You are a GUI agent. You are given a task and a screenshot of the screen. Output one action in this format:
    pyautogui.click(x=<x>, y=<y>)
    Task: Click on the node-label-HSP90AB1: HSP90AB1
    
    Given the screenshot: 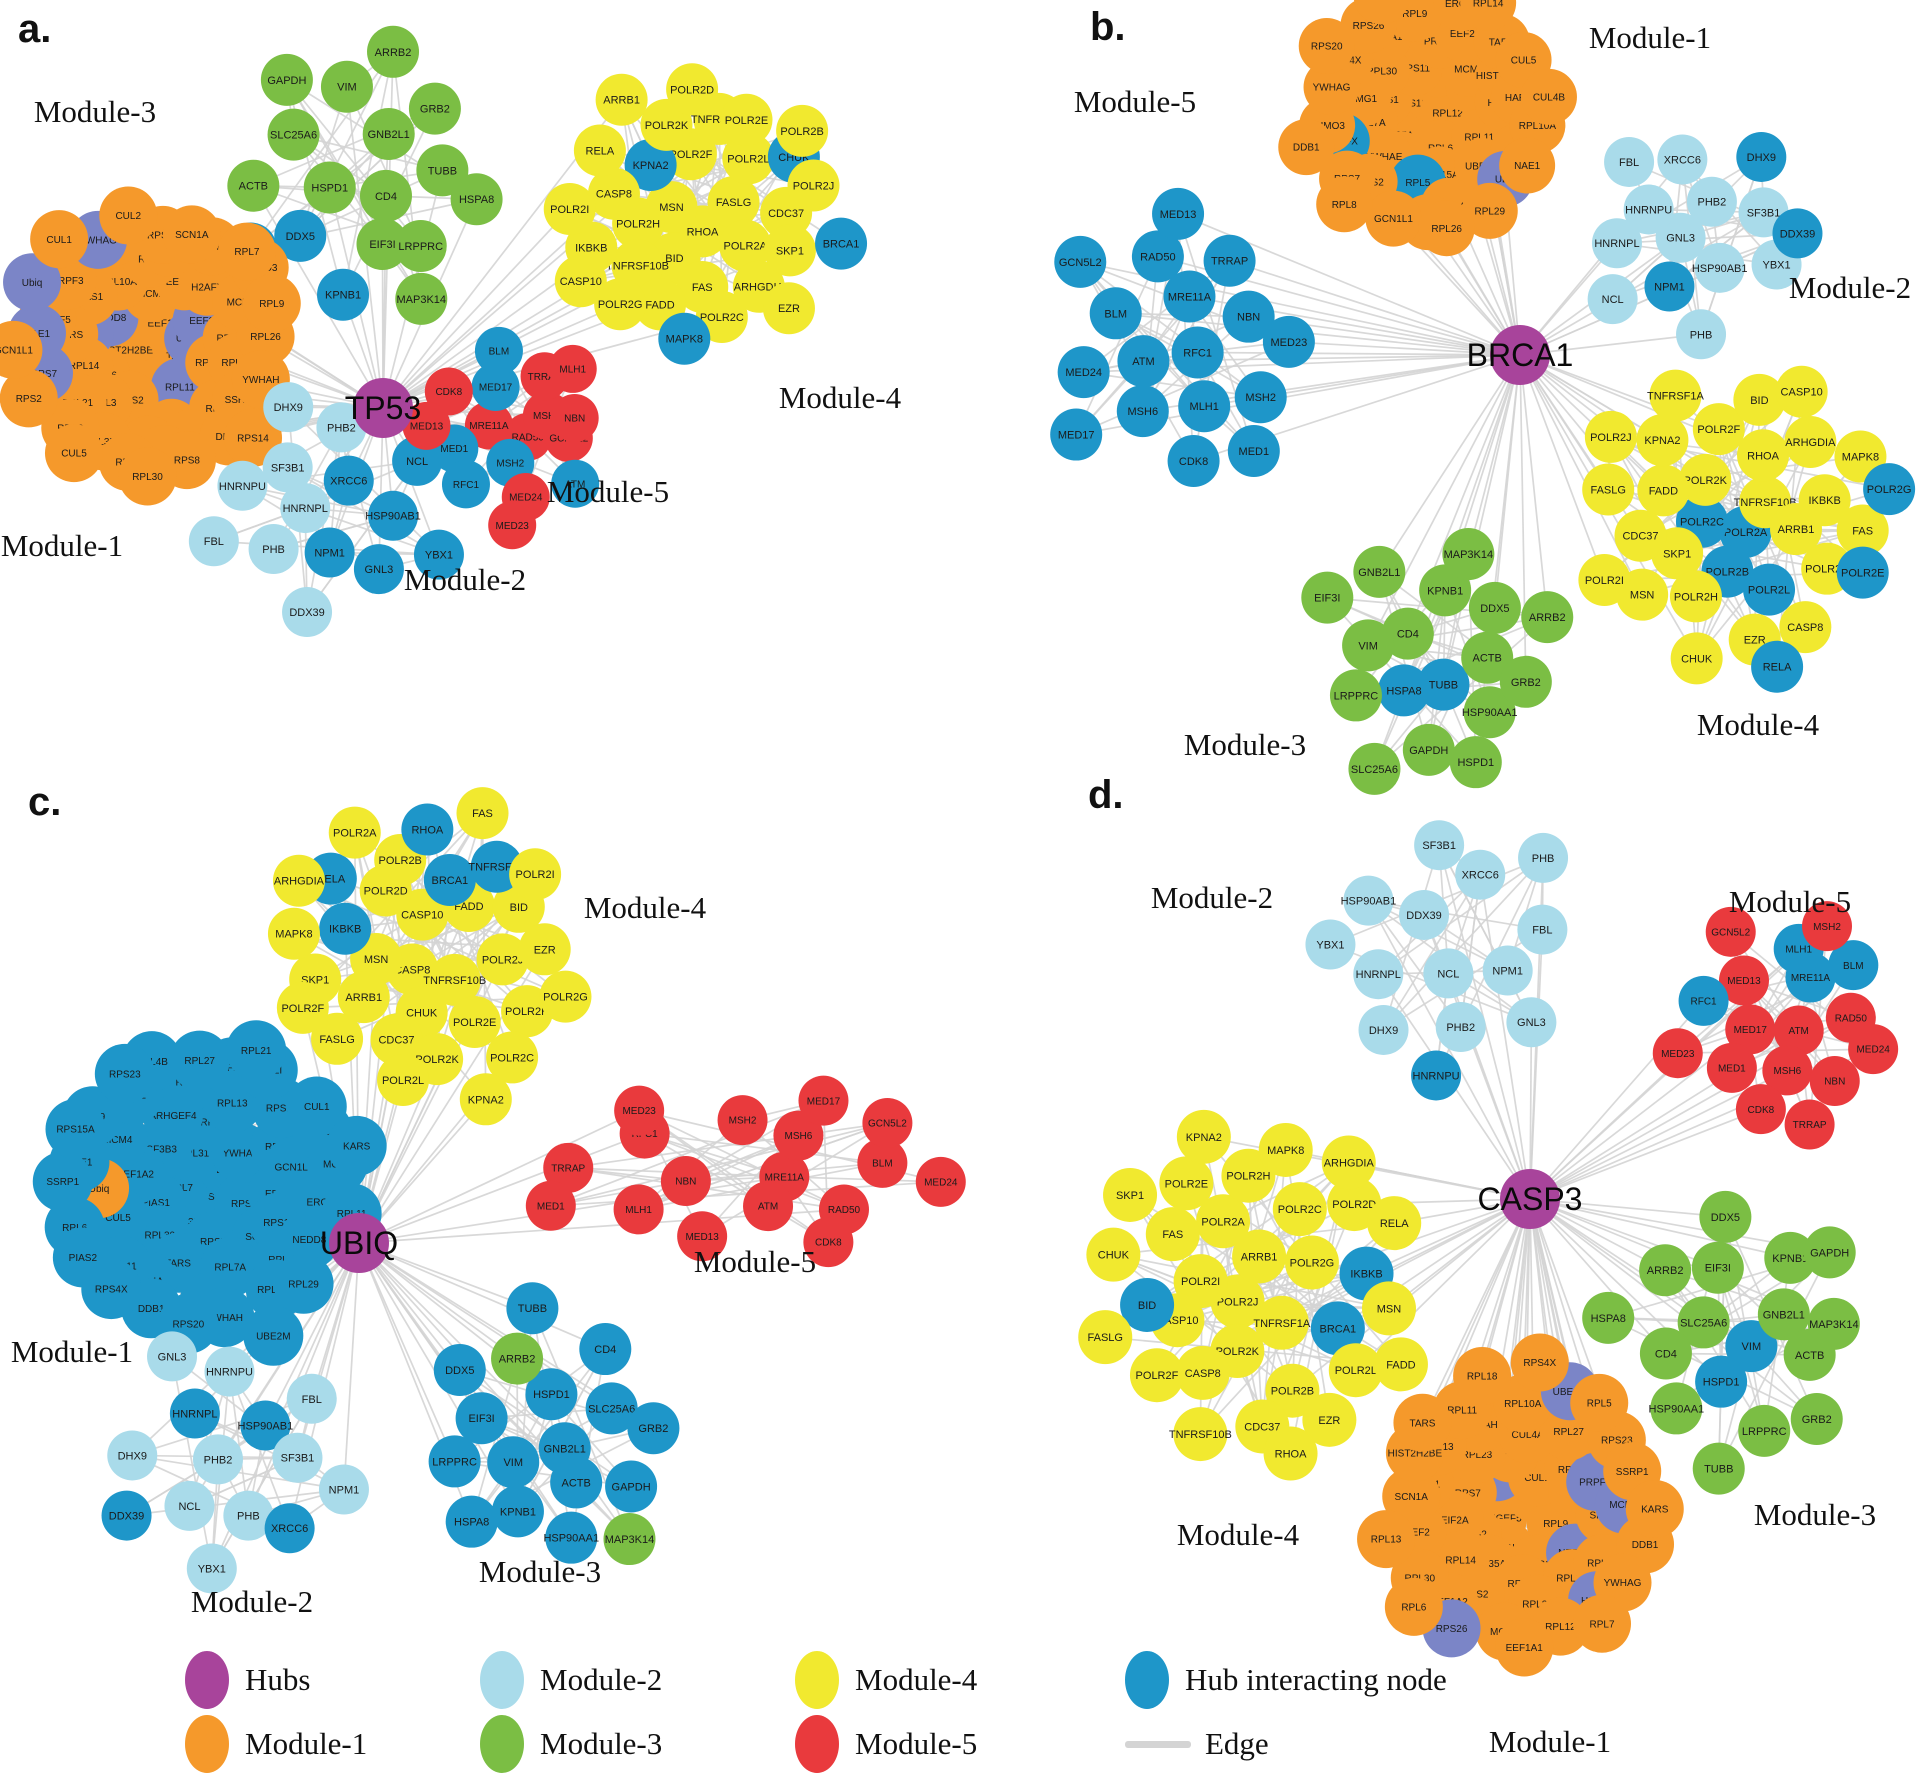 What is the action you would take?
    pyautogui.click(x=1720, y=269)
    